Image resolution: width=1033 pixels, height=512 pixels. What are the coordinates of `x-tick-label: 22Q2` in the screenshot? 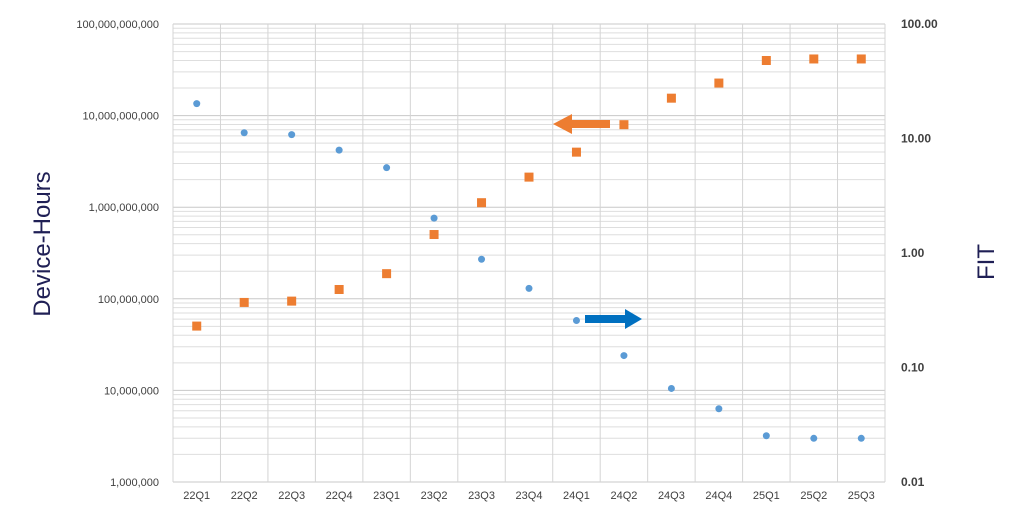 It's located at (244, 496).